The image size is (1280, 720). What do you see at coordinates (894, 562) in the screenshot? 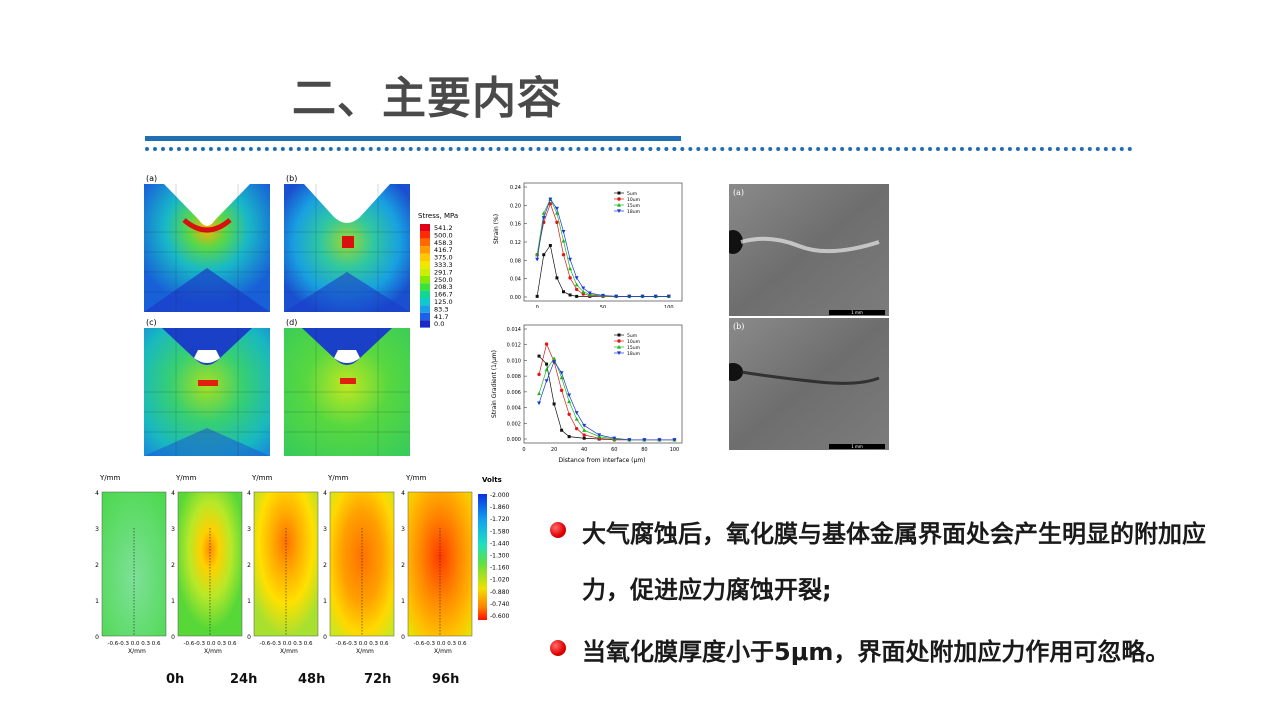
I see `bullet-text: 大气腐蚀后，氧化膜与基体金属界面处会产生明显的附加应力，促进应力腐蚀开裂;` at bounding box center [894, 562].